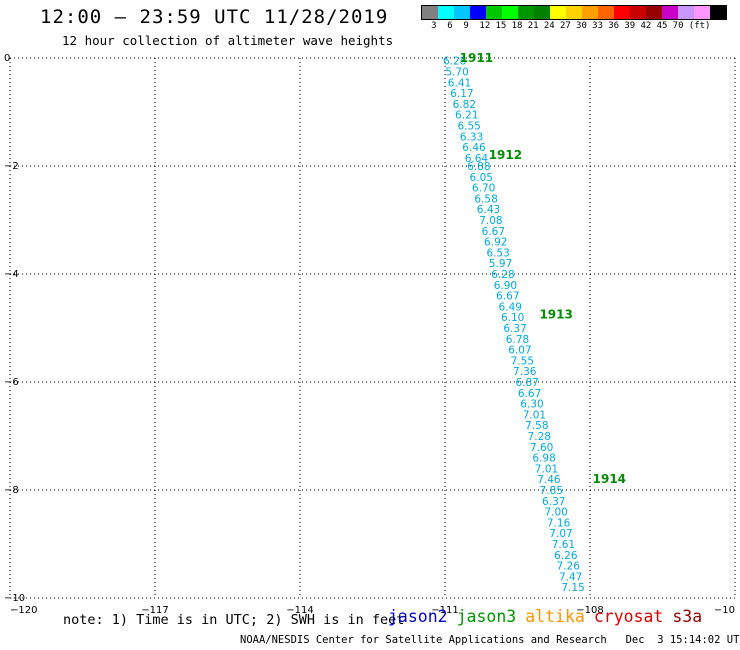  I want to click on wave-height-value: 6.92, so click(495, 243).